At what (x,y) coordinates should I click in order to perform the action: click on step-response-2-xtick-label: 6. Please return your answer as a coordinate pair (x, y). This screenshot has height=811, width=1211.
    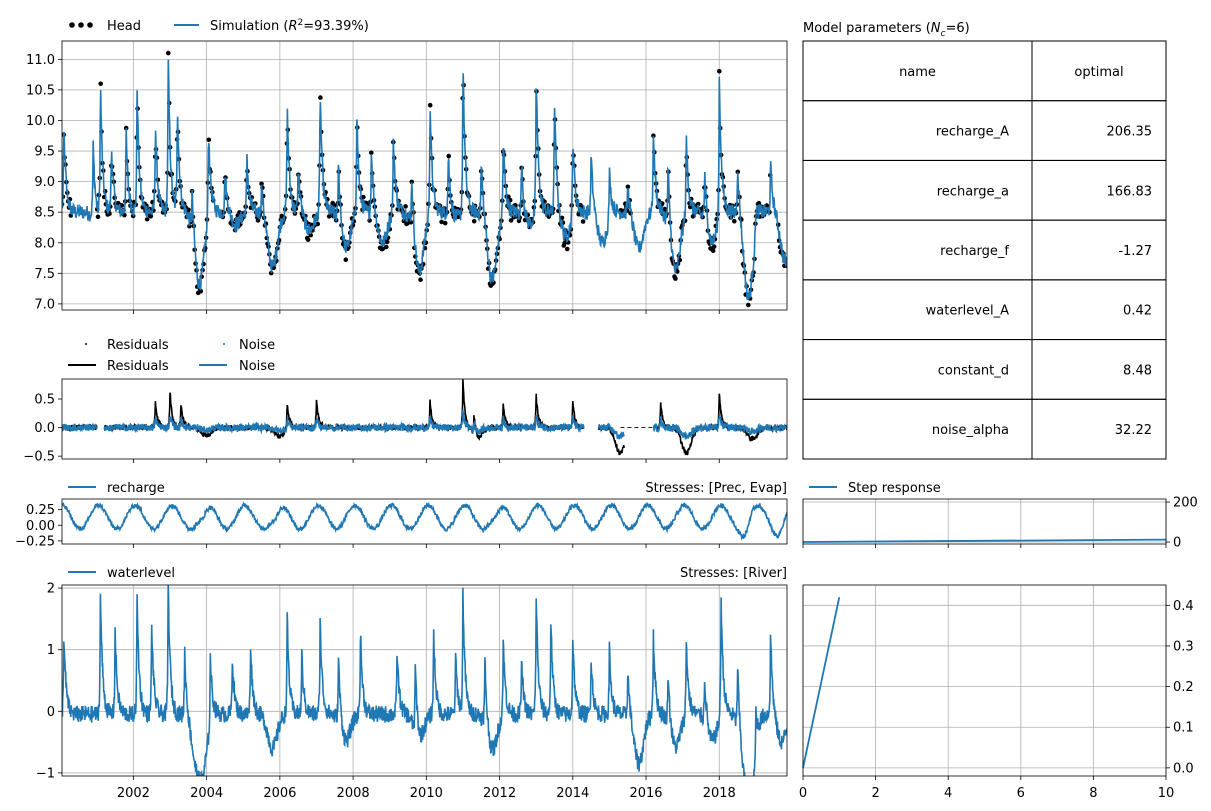
    Looking at the image, I should click on (1021, 793).